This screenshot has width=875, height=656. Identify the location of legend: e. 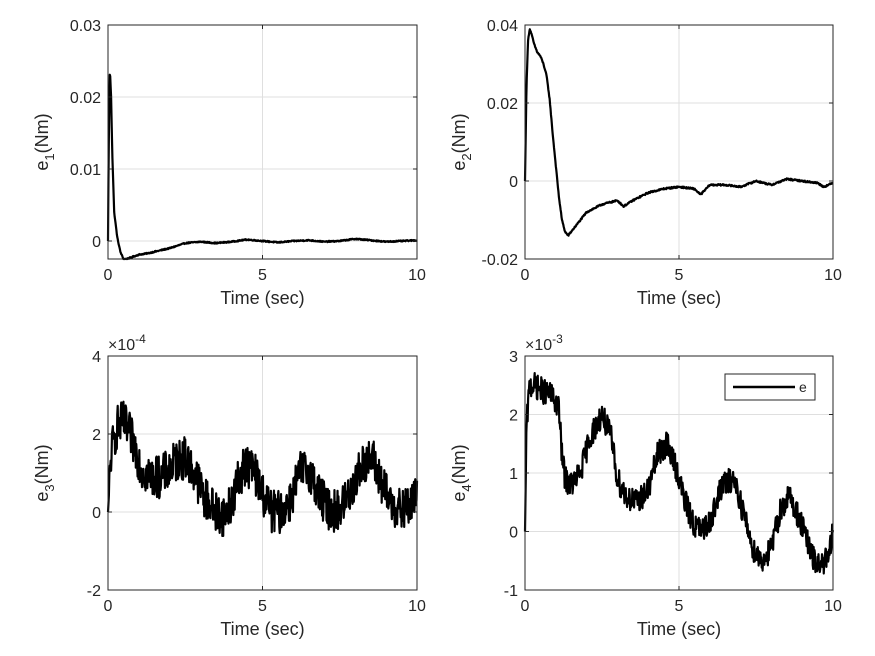
(770, 387).